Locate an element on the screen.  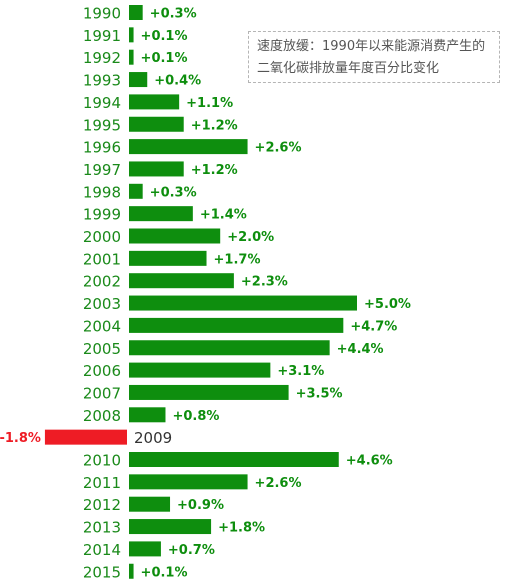
value-label-2005: +4.4% is located at coordinates (360, 349).